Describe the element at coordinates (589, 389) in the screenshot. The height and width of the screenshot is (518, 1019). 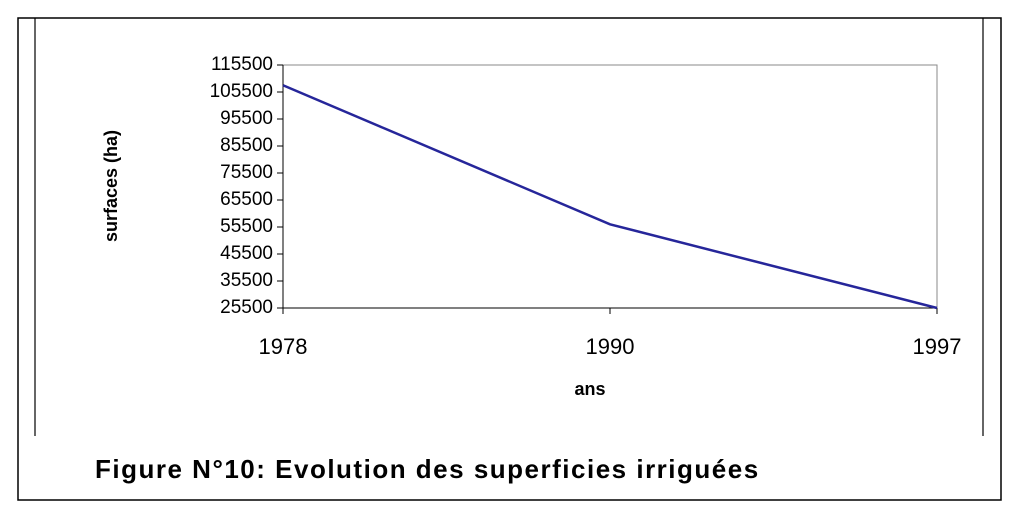
I see `x-axis-label: ans` at that location.